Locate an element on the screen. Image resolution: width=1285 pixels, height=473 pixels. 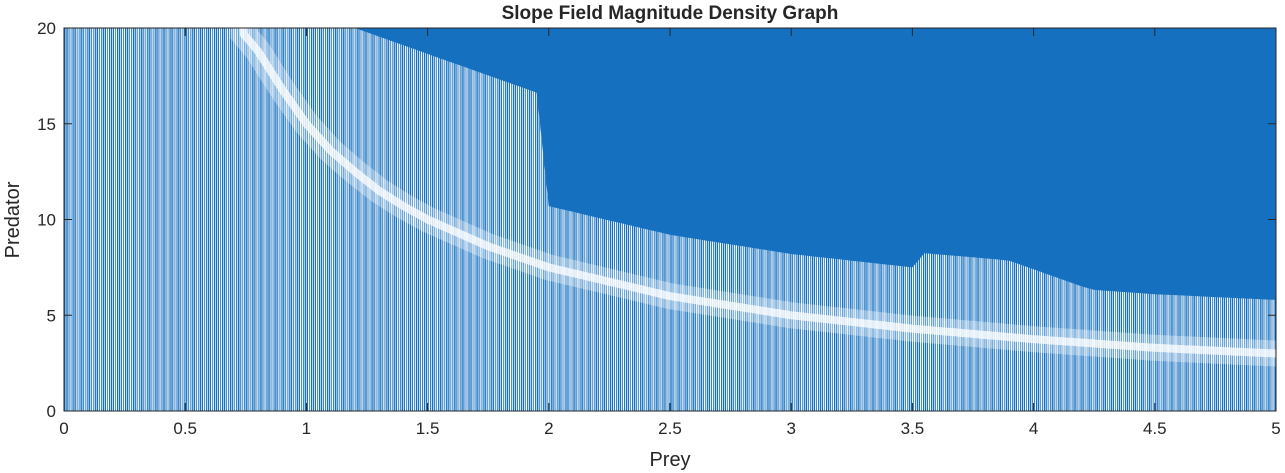
x-tick-label: 3.5 is located at coordinates (913, 428).